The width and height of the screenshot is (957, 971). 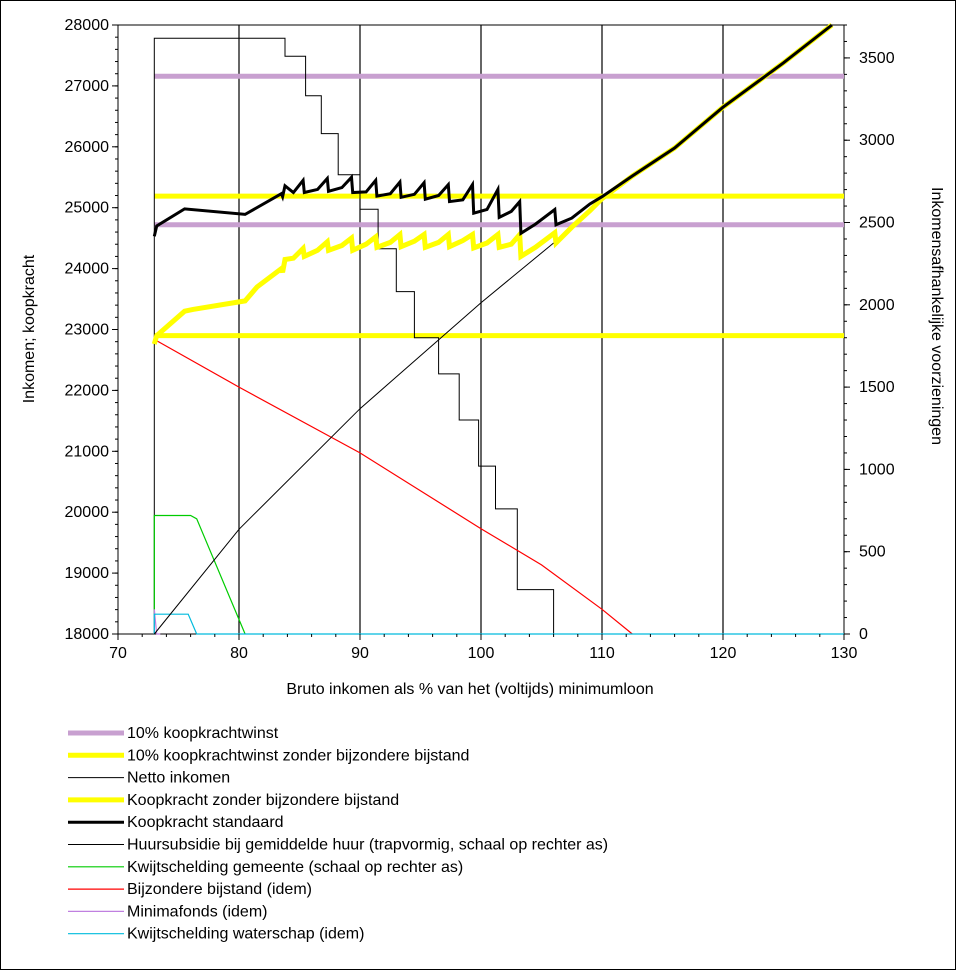 What do you see at coordinates (481, 653) in the screenshot?
I see `x-tick-label: 100` at bounding box center [481, 653].